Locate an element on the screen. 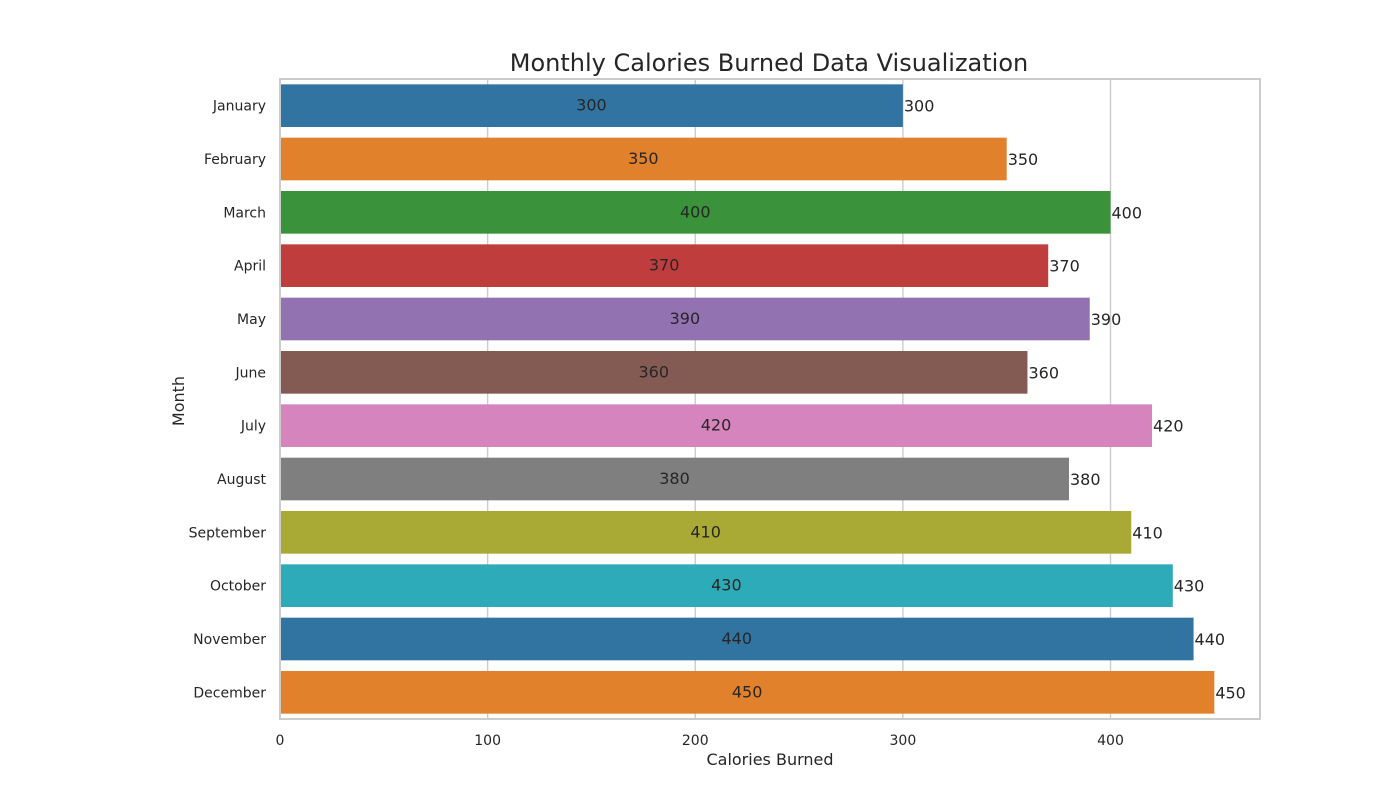 The width and height of the screenshot is (1400, 800). x-tick-labels: 0 100 200 300 400 is located at coordinates (700, 741).